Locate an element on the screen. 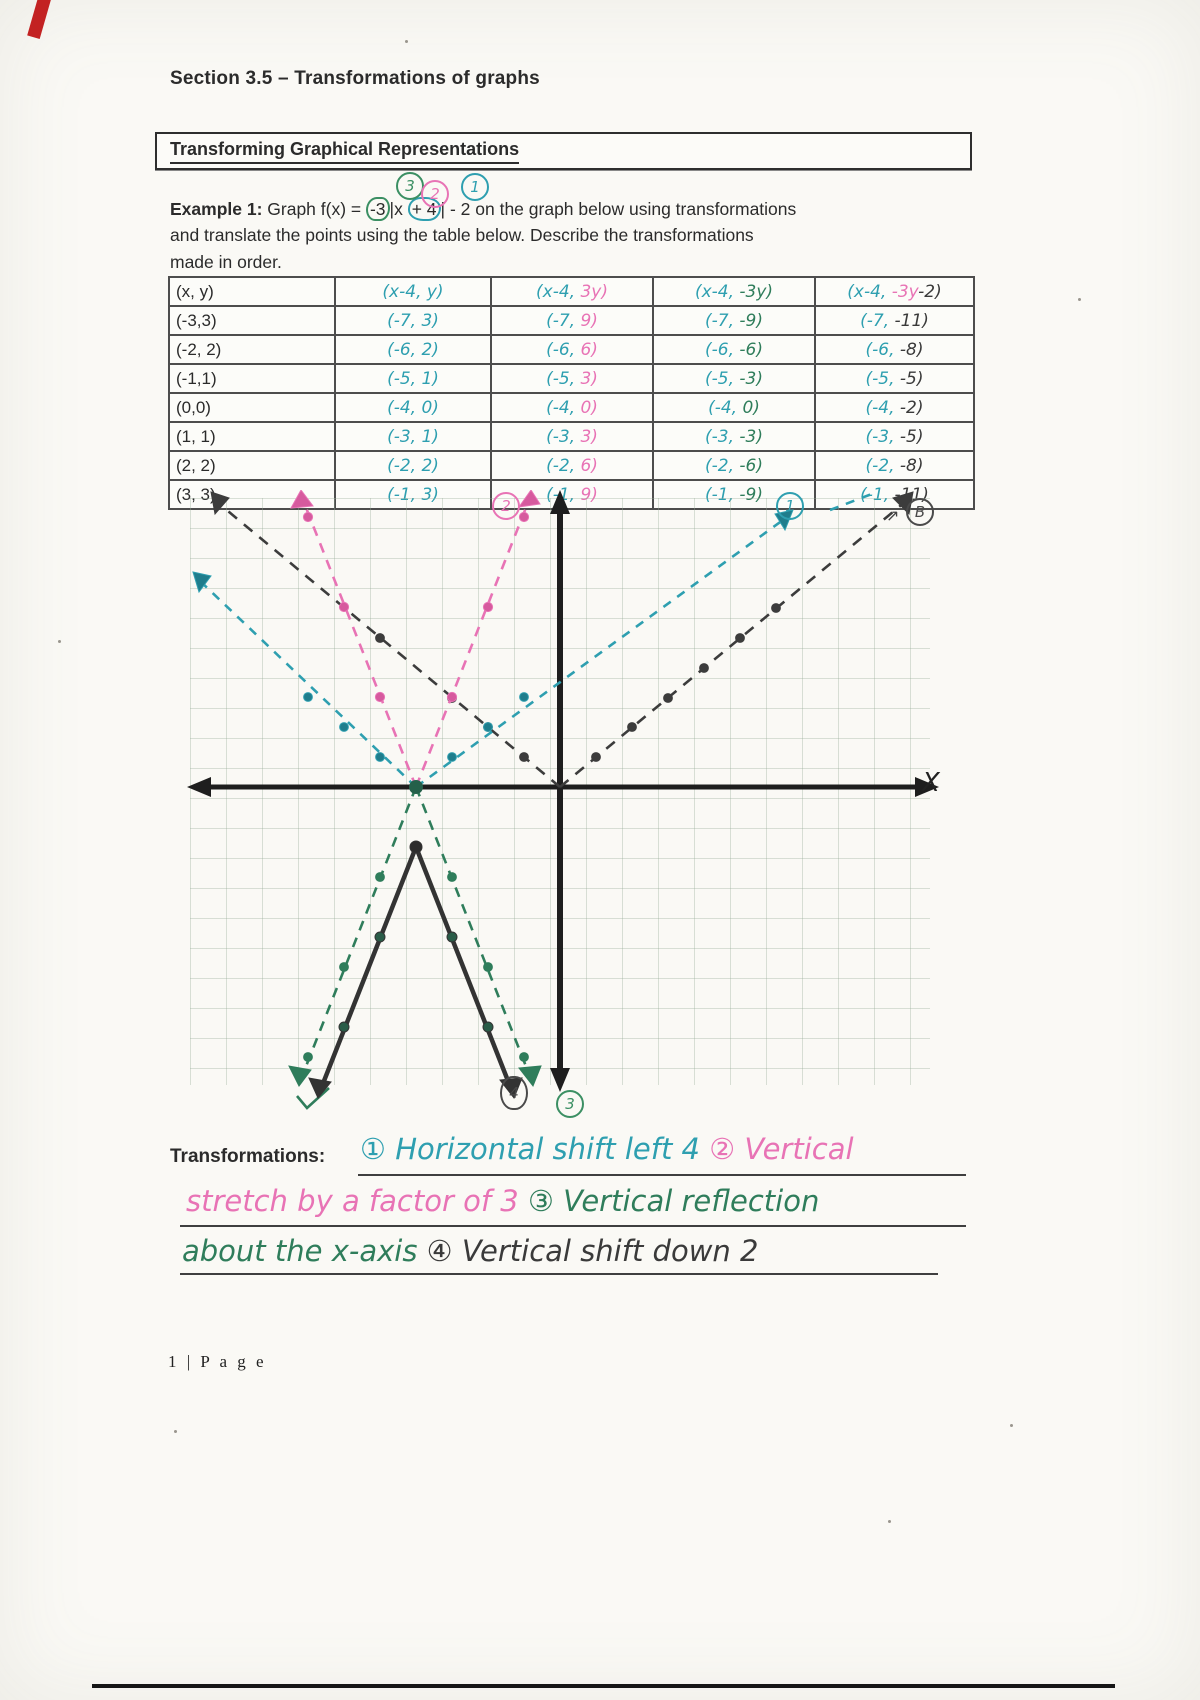  curve-step2-stretch is located at coordinates (415, 639).